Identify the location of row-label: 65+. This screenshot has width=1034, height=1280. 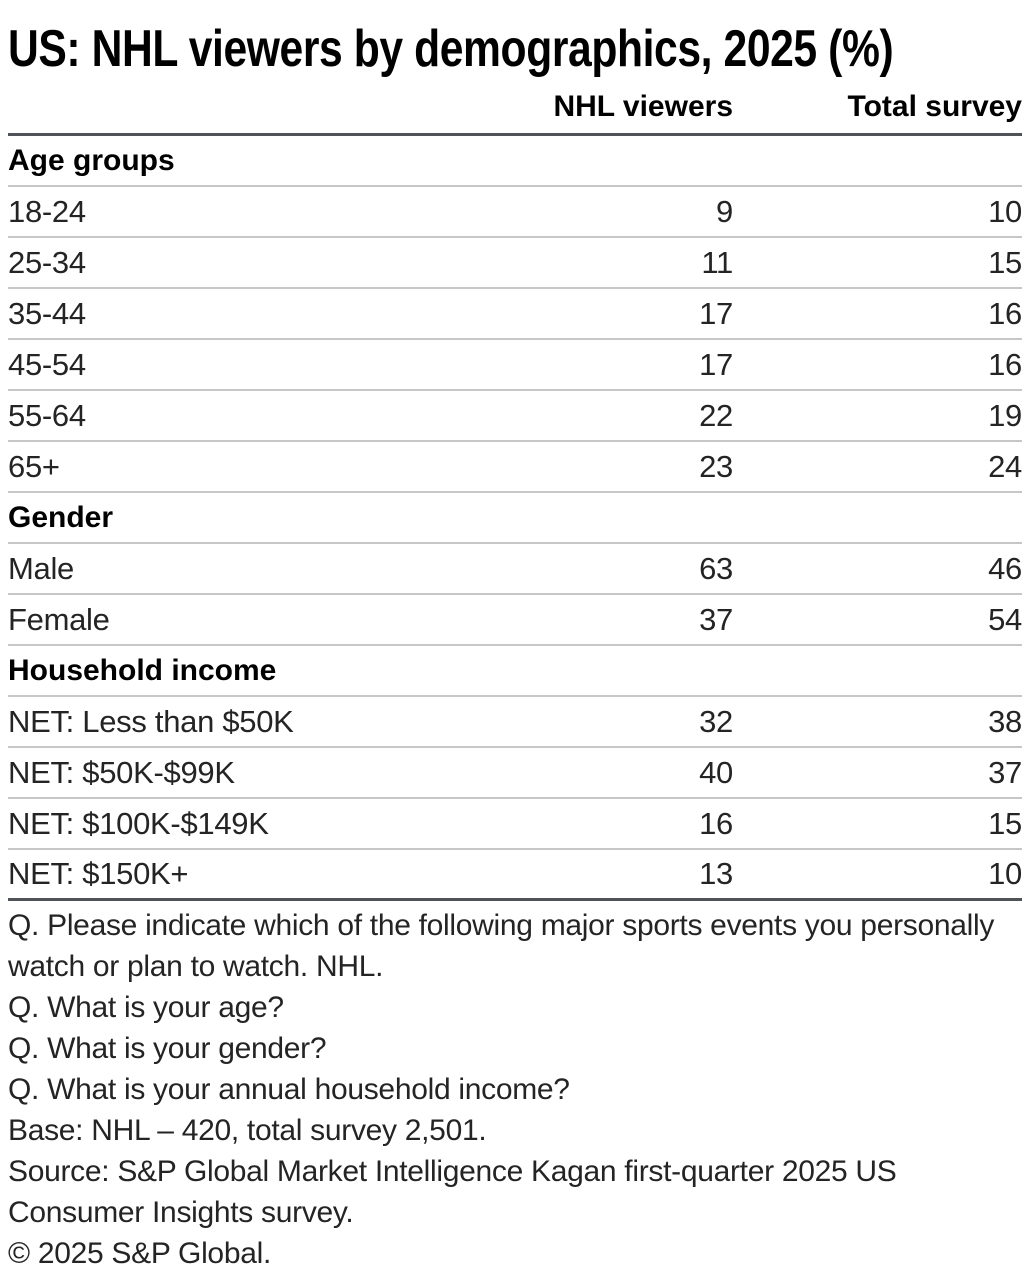
(34, 466).